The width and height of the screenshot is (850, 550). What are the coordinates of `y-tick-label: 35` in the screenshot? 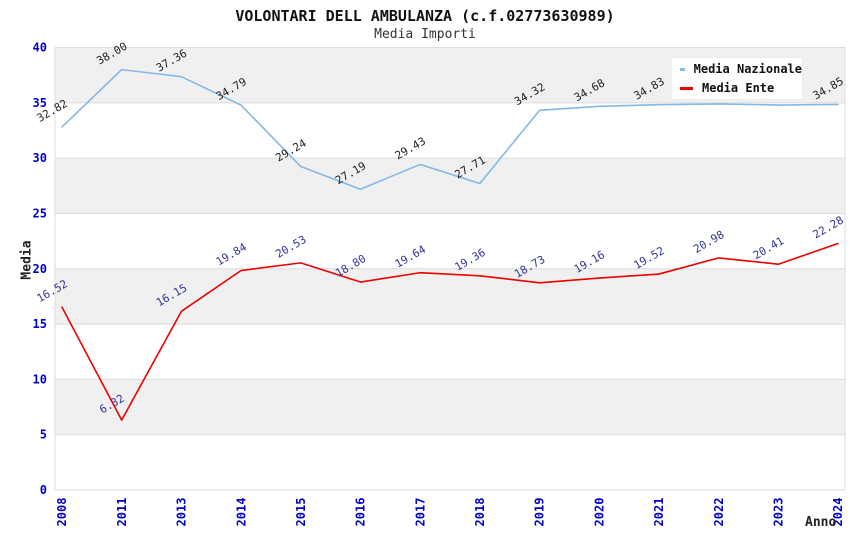 It's located at (40, 103).